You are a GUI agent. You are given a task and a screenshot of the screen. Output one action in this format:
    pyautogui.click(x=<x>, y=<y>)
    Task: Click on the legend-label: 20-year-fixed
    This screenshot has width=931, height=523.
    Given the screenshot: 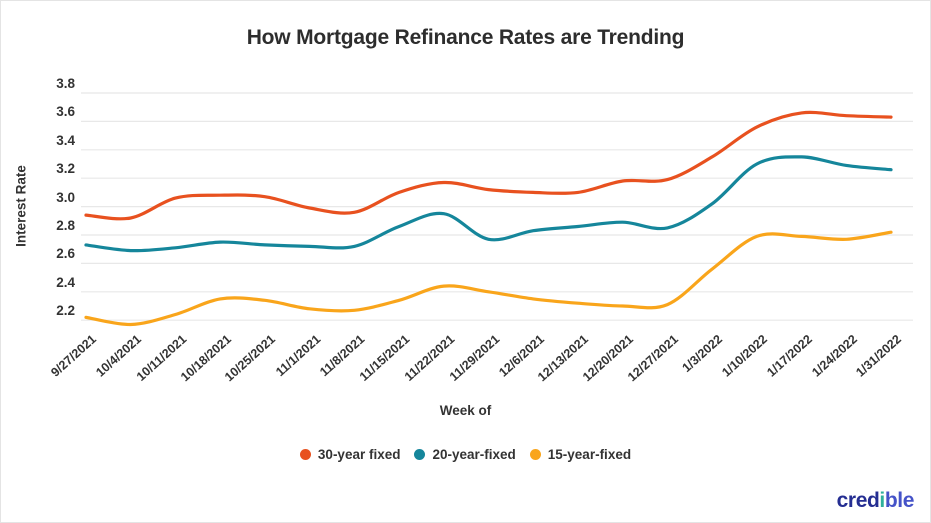 What is the action you would take?
    pyautogui.click(x=474, y=454)
    